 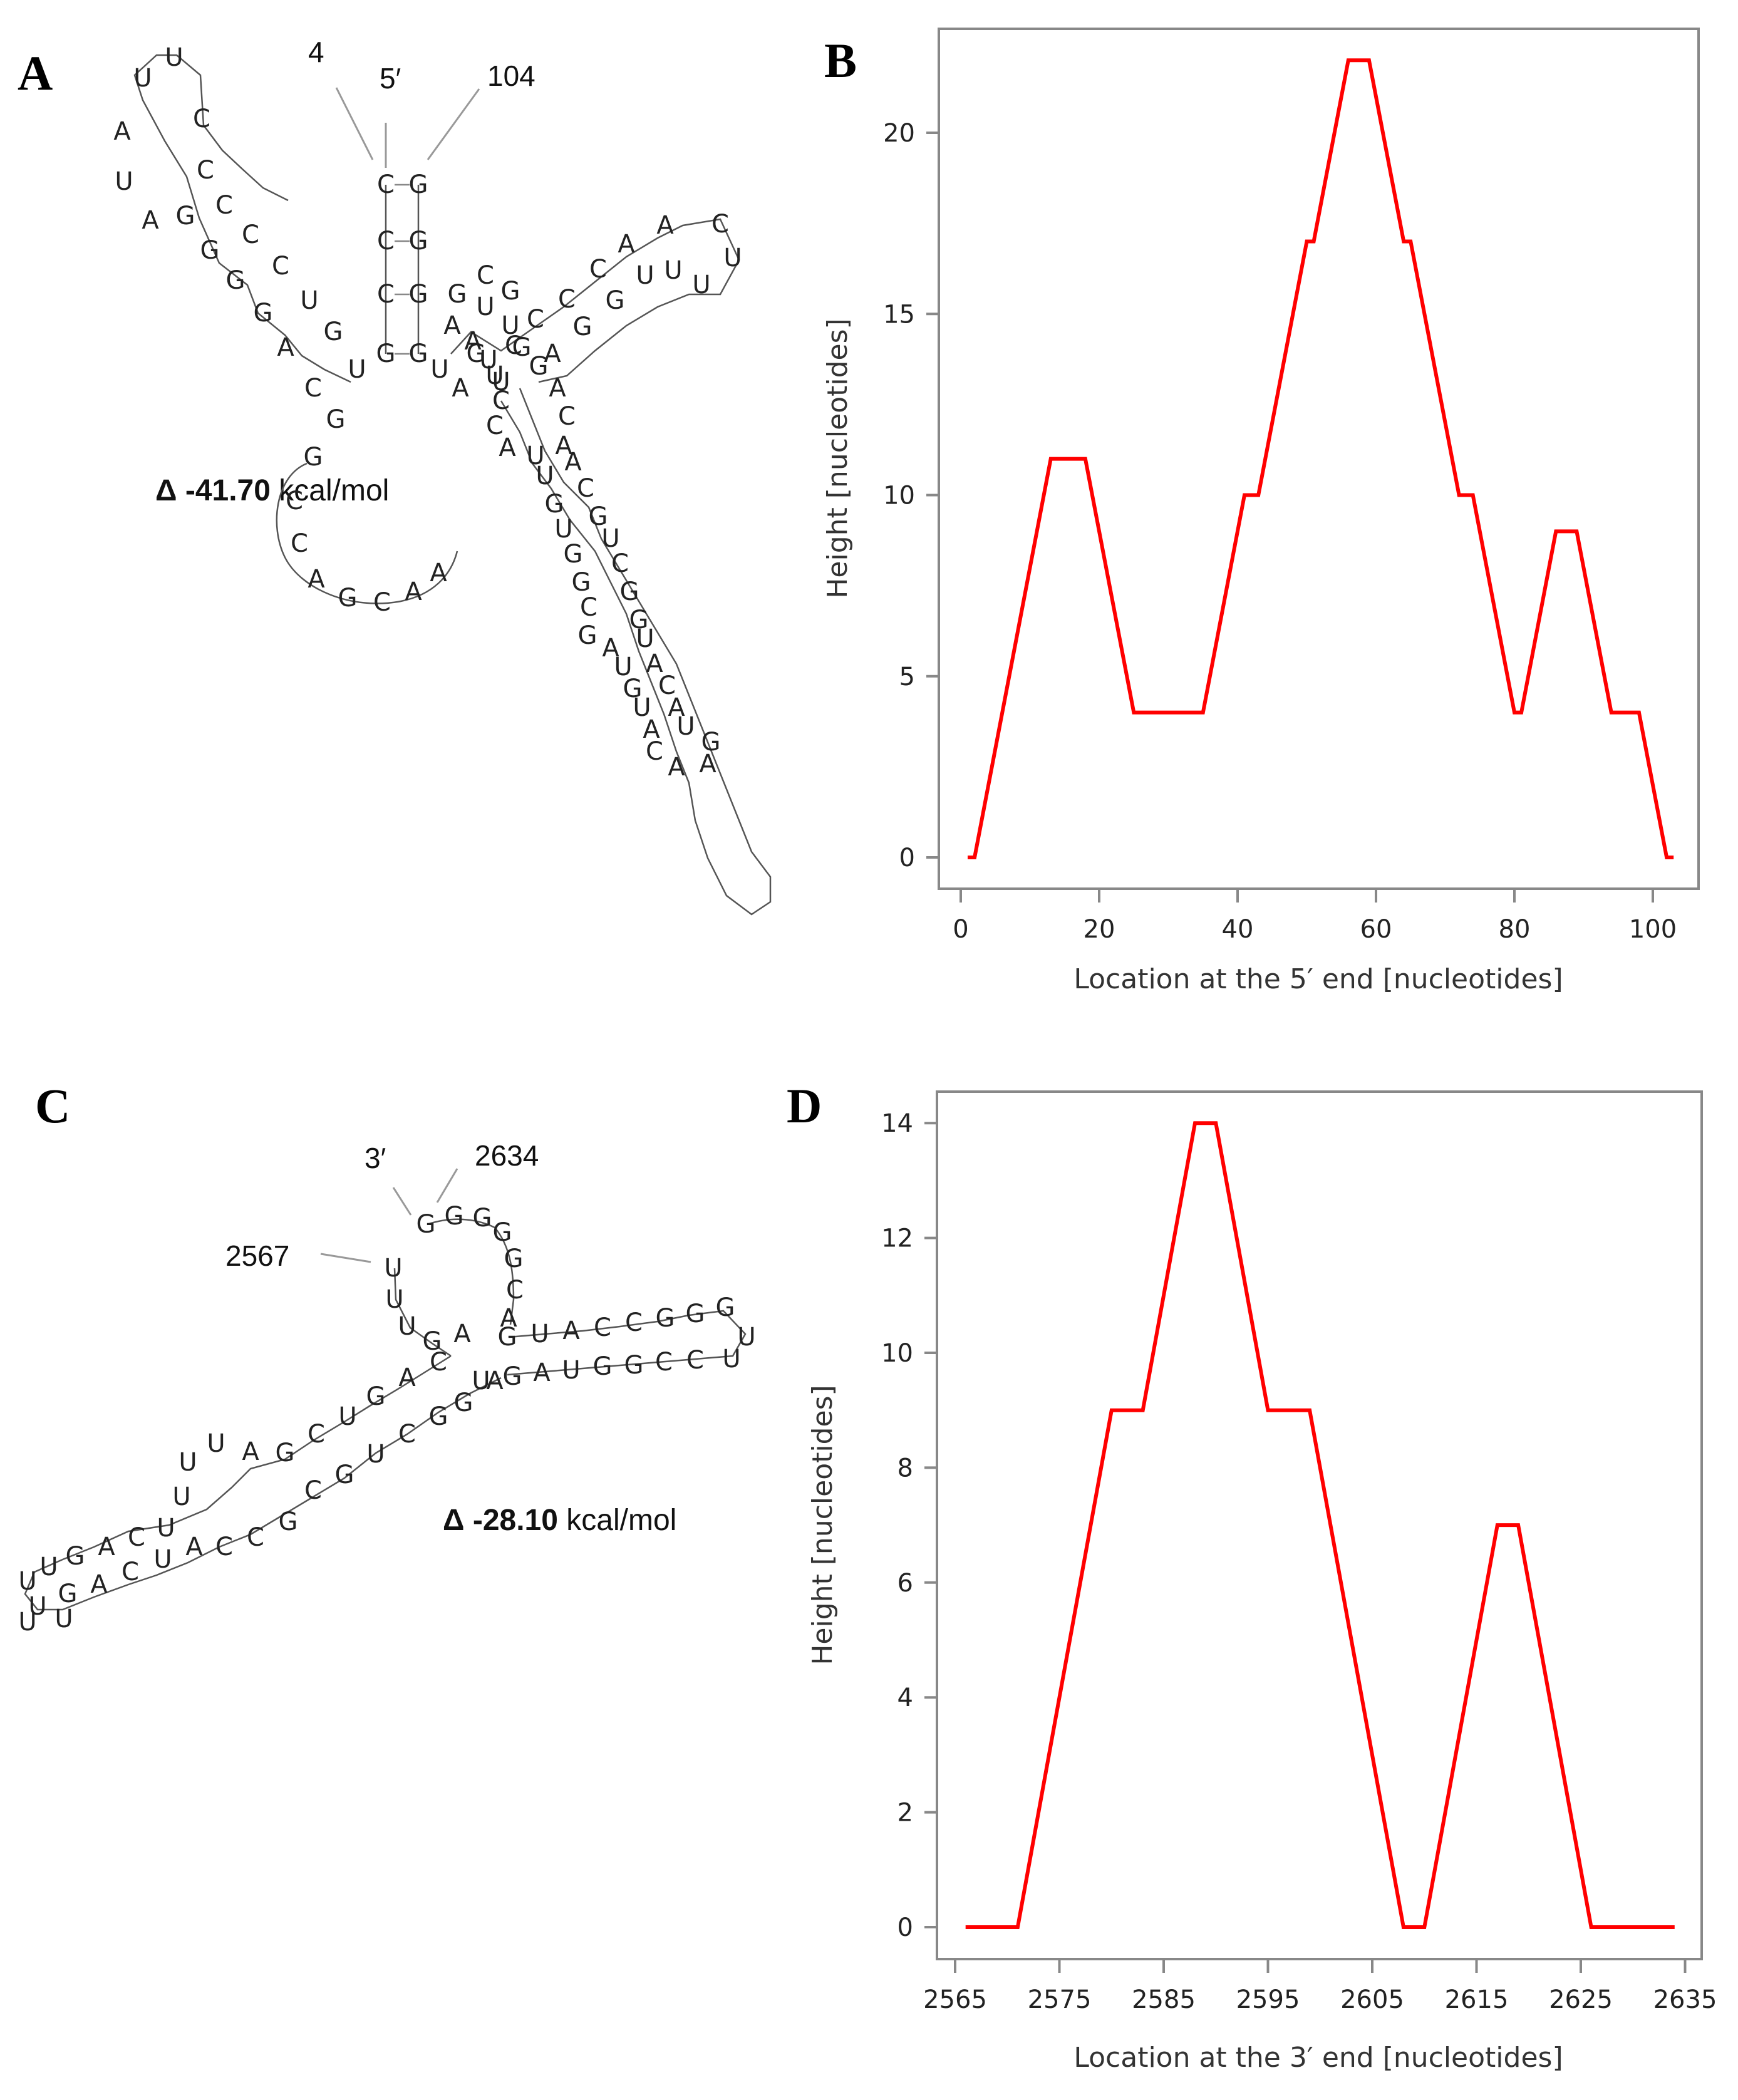 I want to click on x-tick-label: 2635, so click(x=1685, y=1999).